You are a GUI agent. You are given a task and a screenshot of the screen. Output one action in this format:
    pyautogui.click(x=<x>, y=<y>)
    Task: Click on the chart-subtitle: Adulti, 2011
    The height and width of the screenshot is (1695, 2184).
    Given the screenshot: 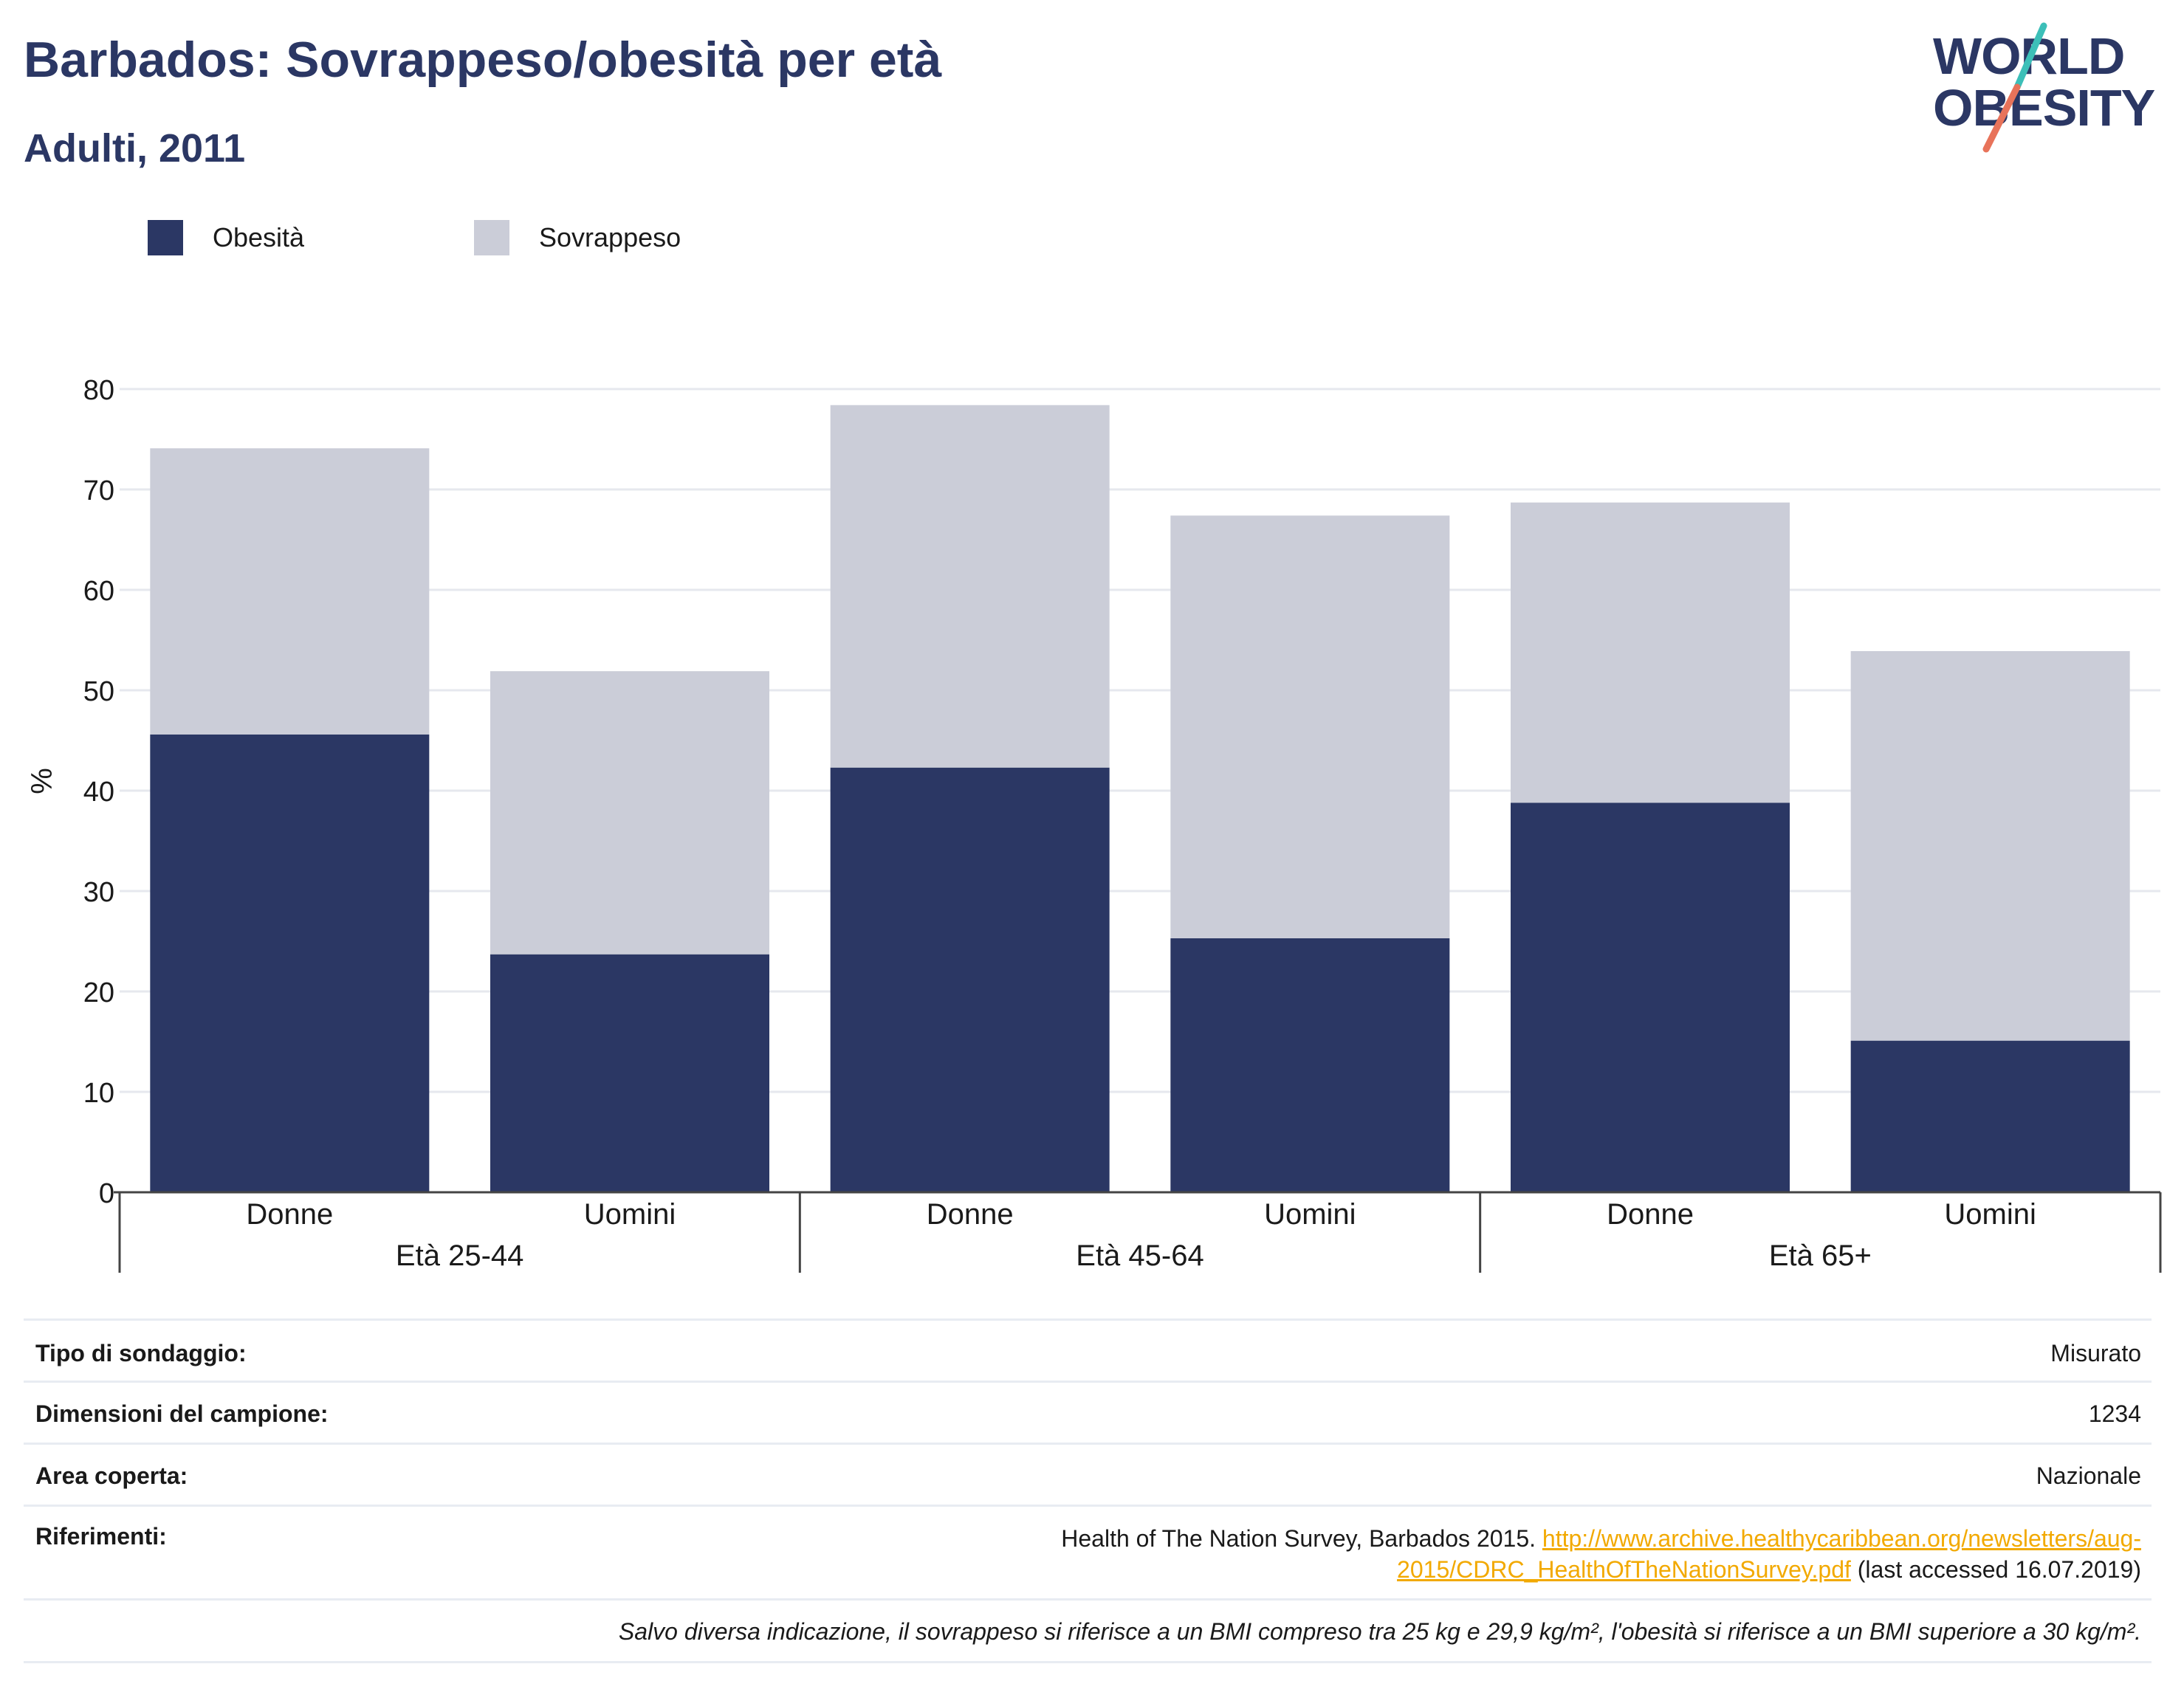 What is the action you would take?
    pyautogui.click(x=135, y=148)
    